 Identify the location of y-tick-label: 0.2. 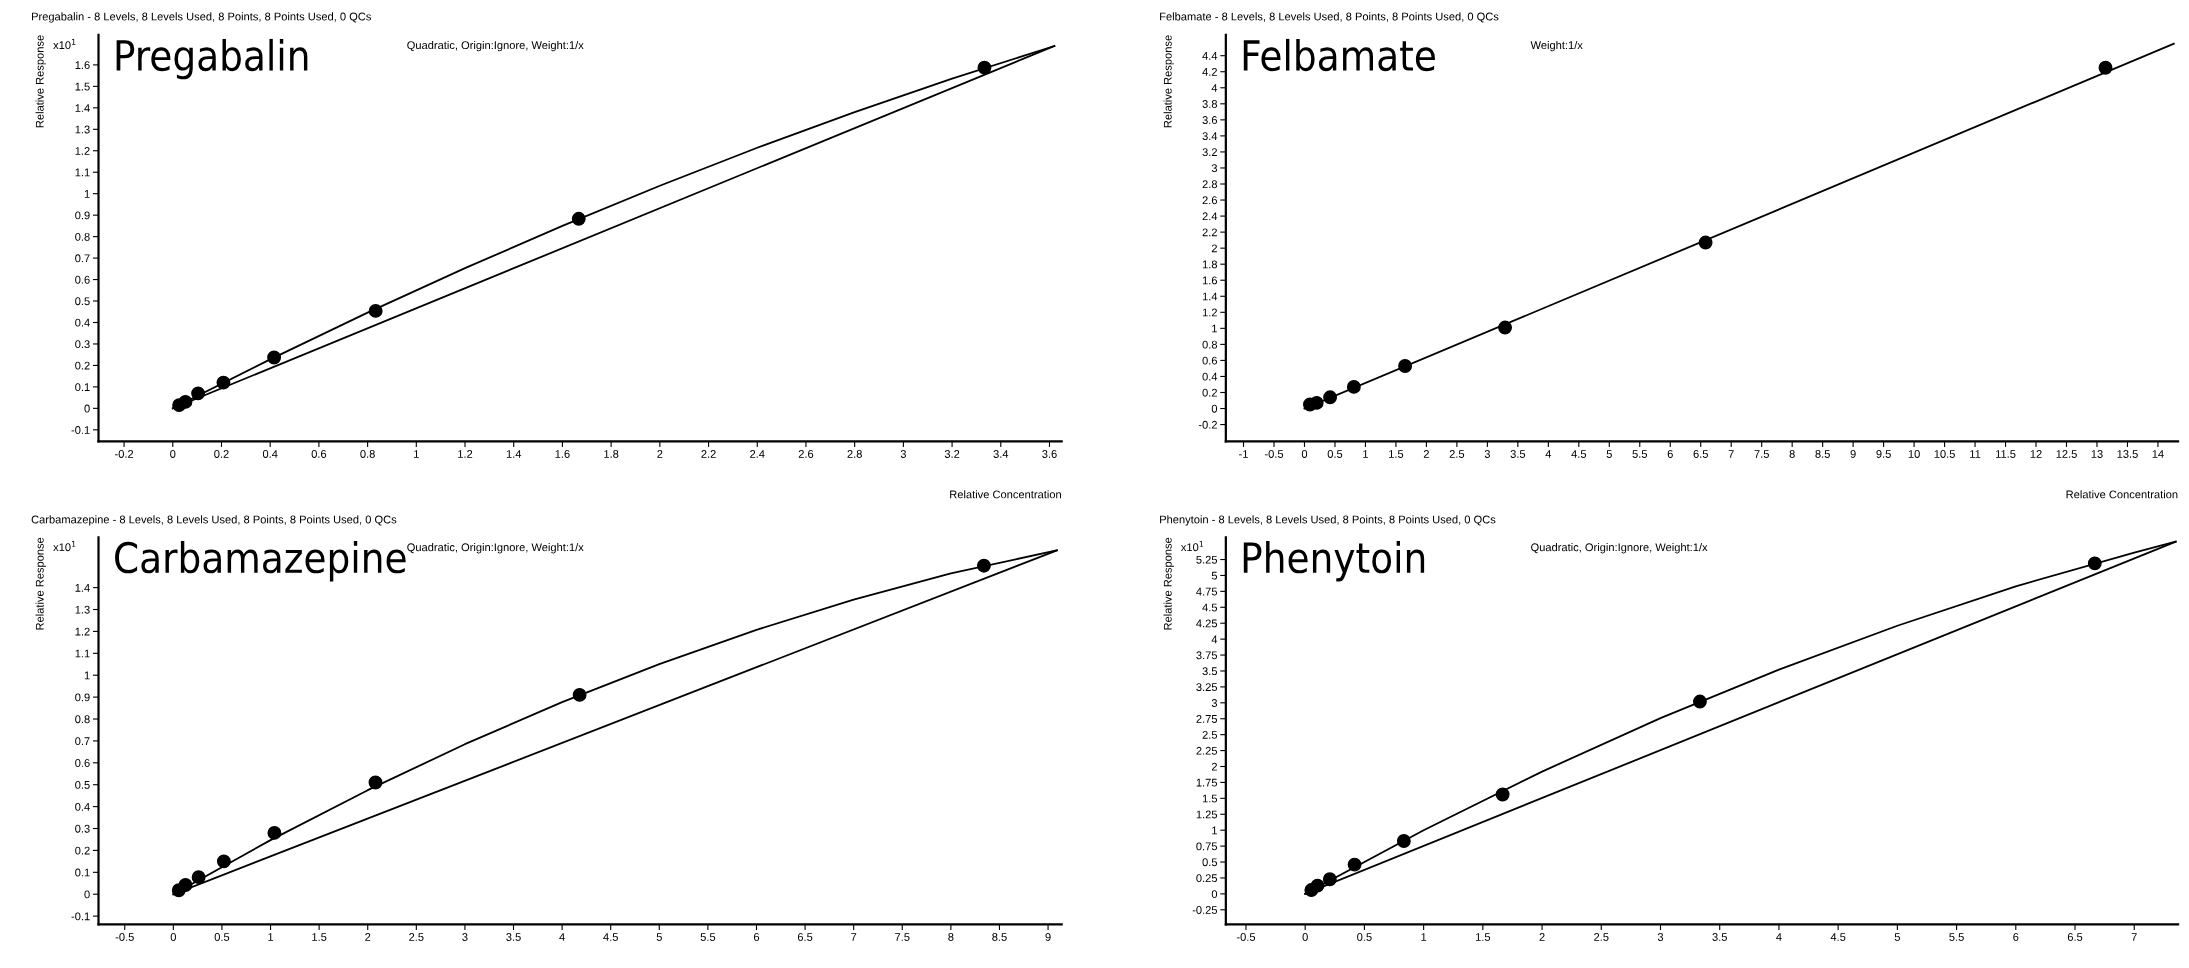
(1209, 392).